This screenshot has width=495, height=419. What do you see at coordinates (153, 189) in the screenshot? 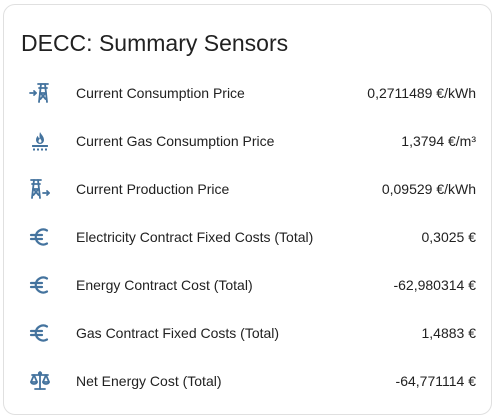
I see `entity-label: Current Production Price` at bounding box center [153, 189].